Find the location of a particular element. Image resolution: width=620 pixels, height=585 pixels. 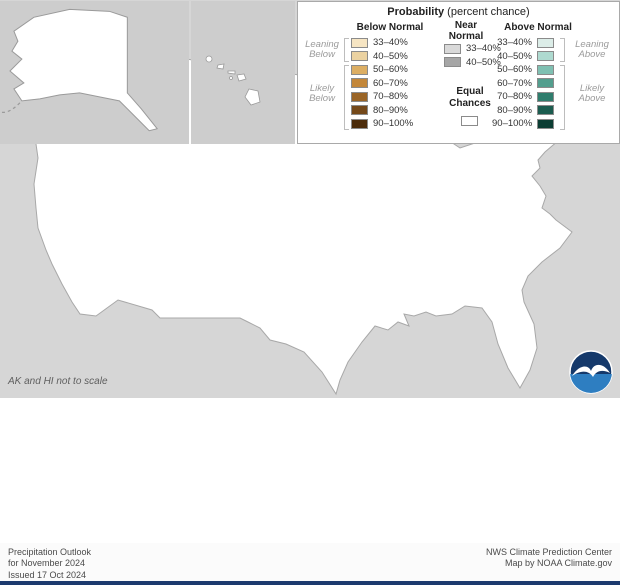

below-label-80-90: 80–90% is located at coordinates (390, 110).